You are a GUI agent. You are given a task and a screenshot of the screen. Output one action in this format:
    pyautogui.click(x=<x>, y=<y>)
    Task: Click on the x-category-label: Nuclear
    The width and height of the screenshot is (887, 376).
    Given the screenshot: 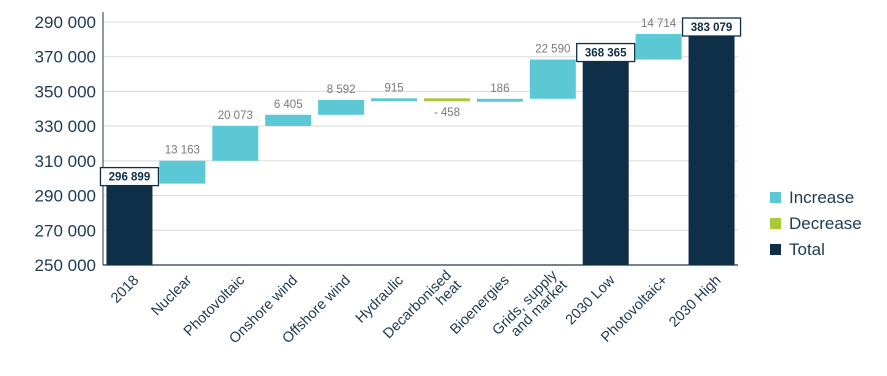 What is the action you would take?
    pyautogui.click(x=172, y=295)
    